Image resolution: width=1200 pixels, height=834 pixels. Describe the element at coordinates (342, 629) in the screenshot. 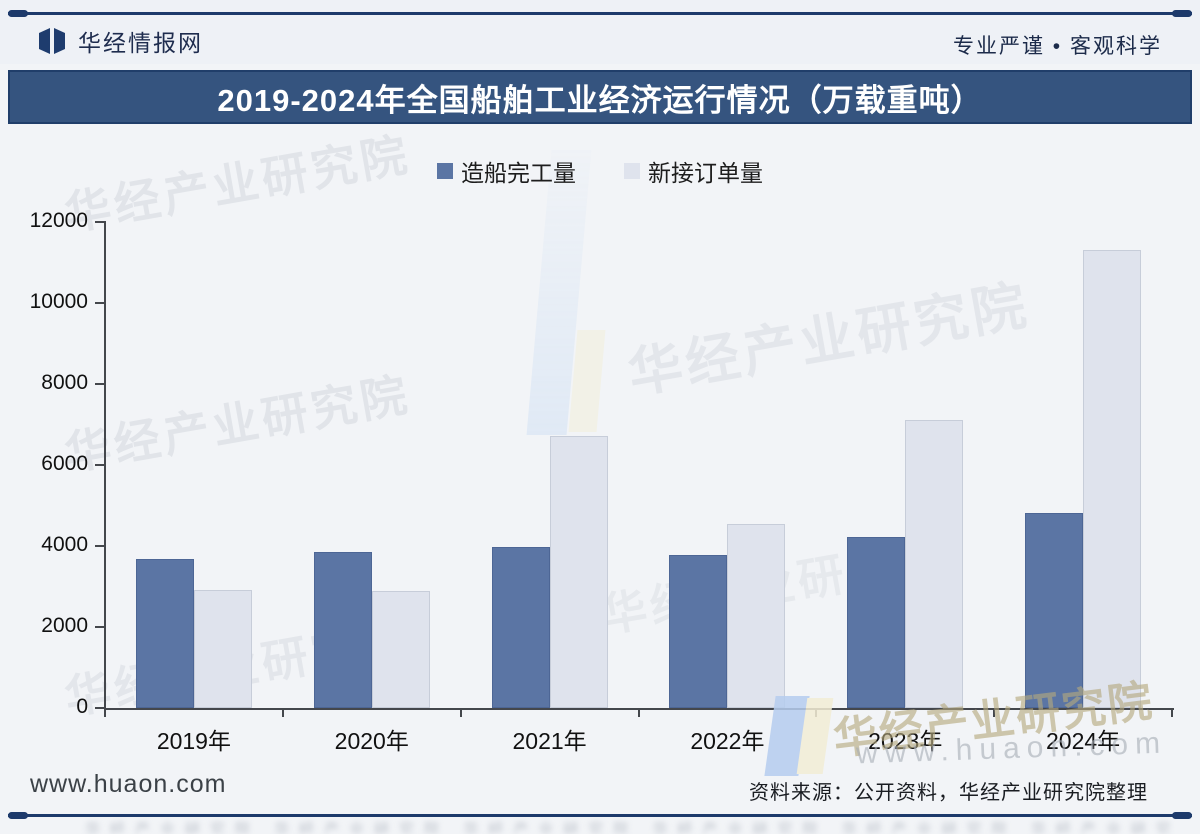

I see `bar-2020年-造船完工量` at that location.